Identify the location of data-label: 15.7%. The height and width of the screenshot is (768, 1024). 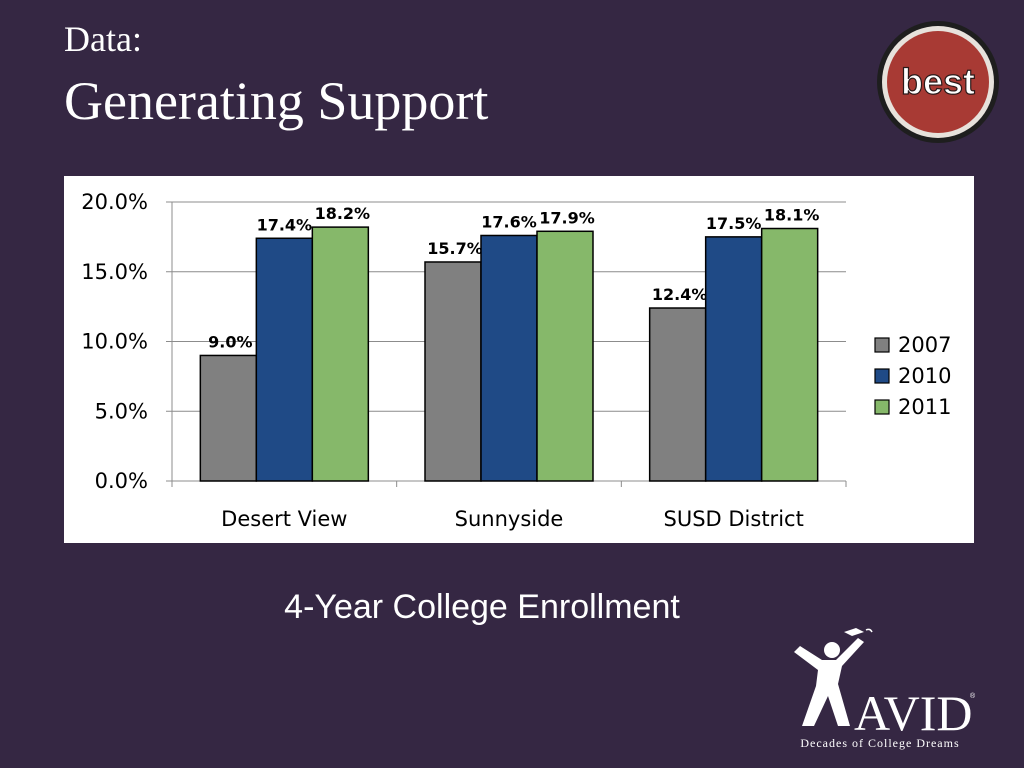
(455, 248).